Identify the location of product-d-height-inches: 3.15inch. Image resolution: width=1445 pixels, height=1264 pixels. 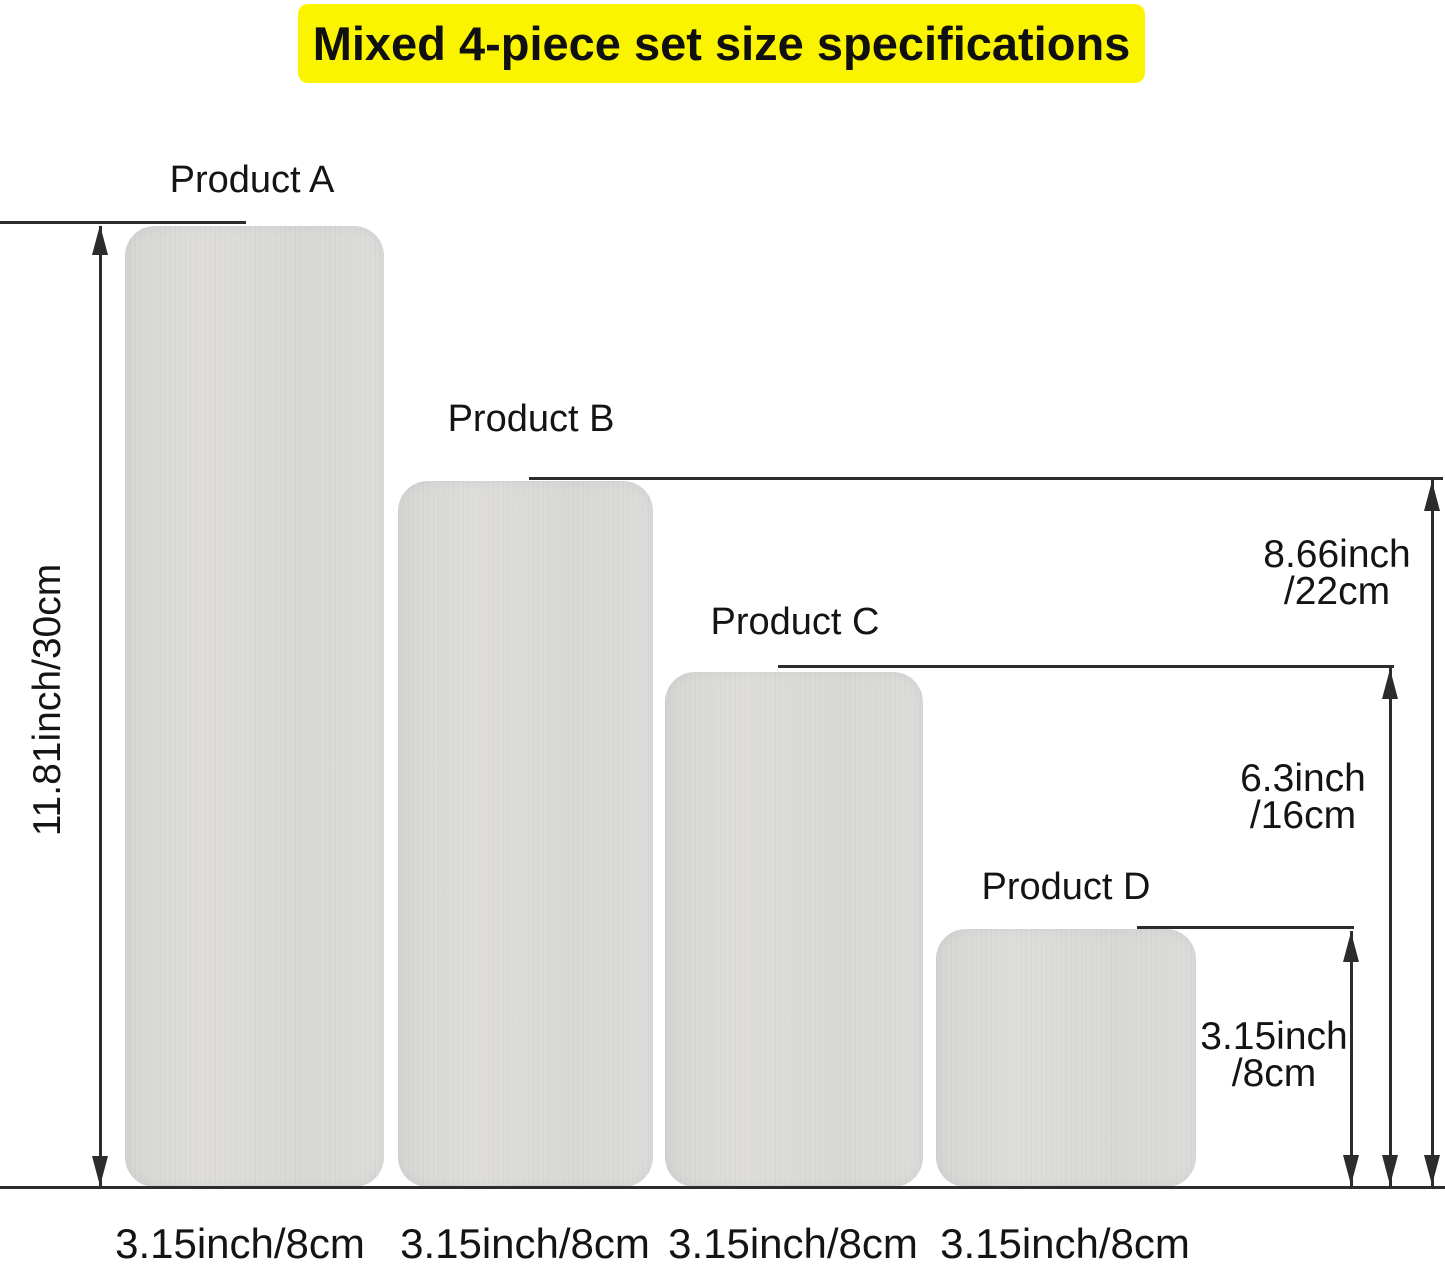
(1274, 1036).